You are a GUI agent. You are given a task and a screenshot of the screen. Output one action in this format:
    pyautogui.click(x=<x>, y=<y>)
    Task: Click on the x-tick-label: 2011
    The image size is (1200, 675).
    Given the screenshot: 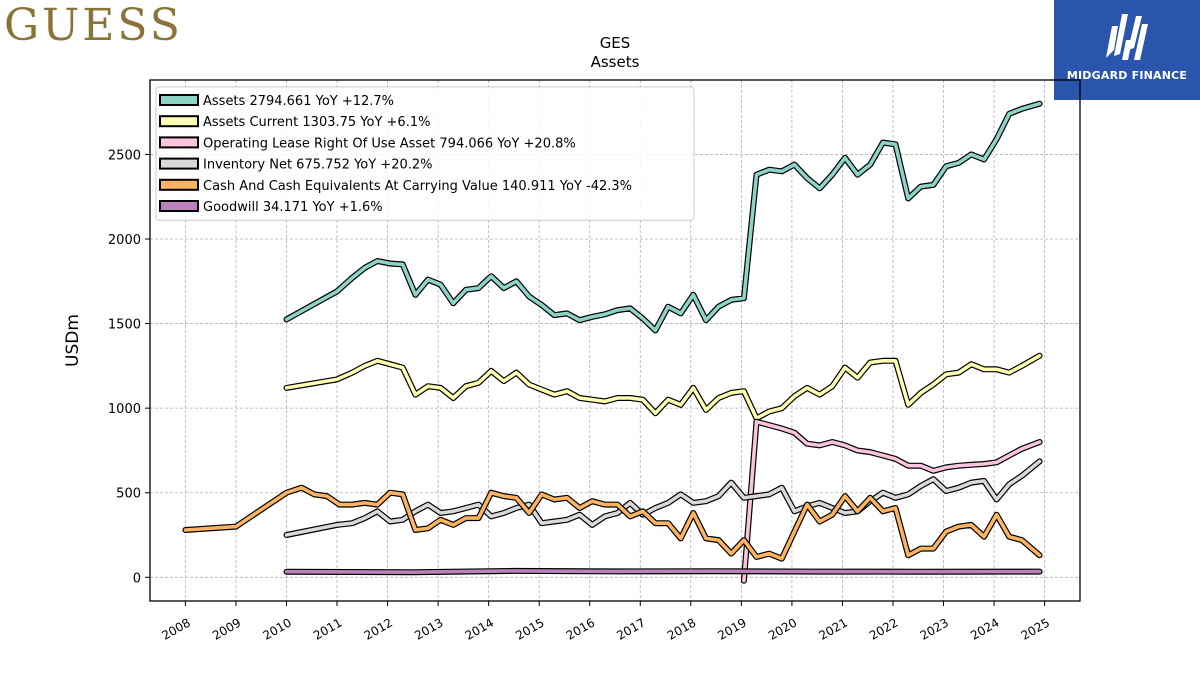 What is the action you would take?
    pyautogui.click(x=327, y=628)
    